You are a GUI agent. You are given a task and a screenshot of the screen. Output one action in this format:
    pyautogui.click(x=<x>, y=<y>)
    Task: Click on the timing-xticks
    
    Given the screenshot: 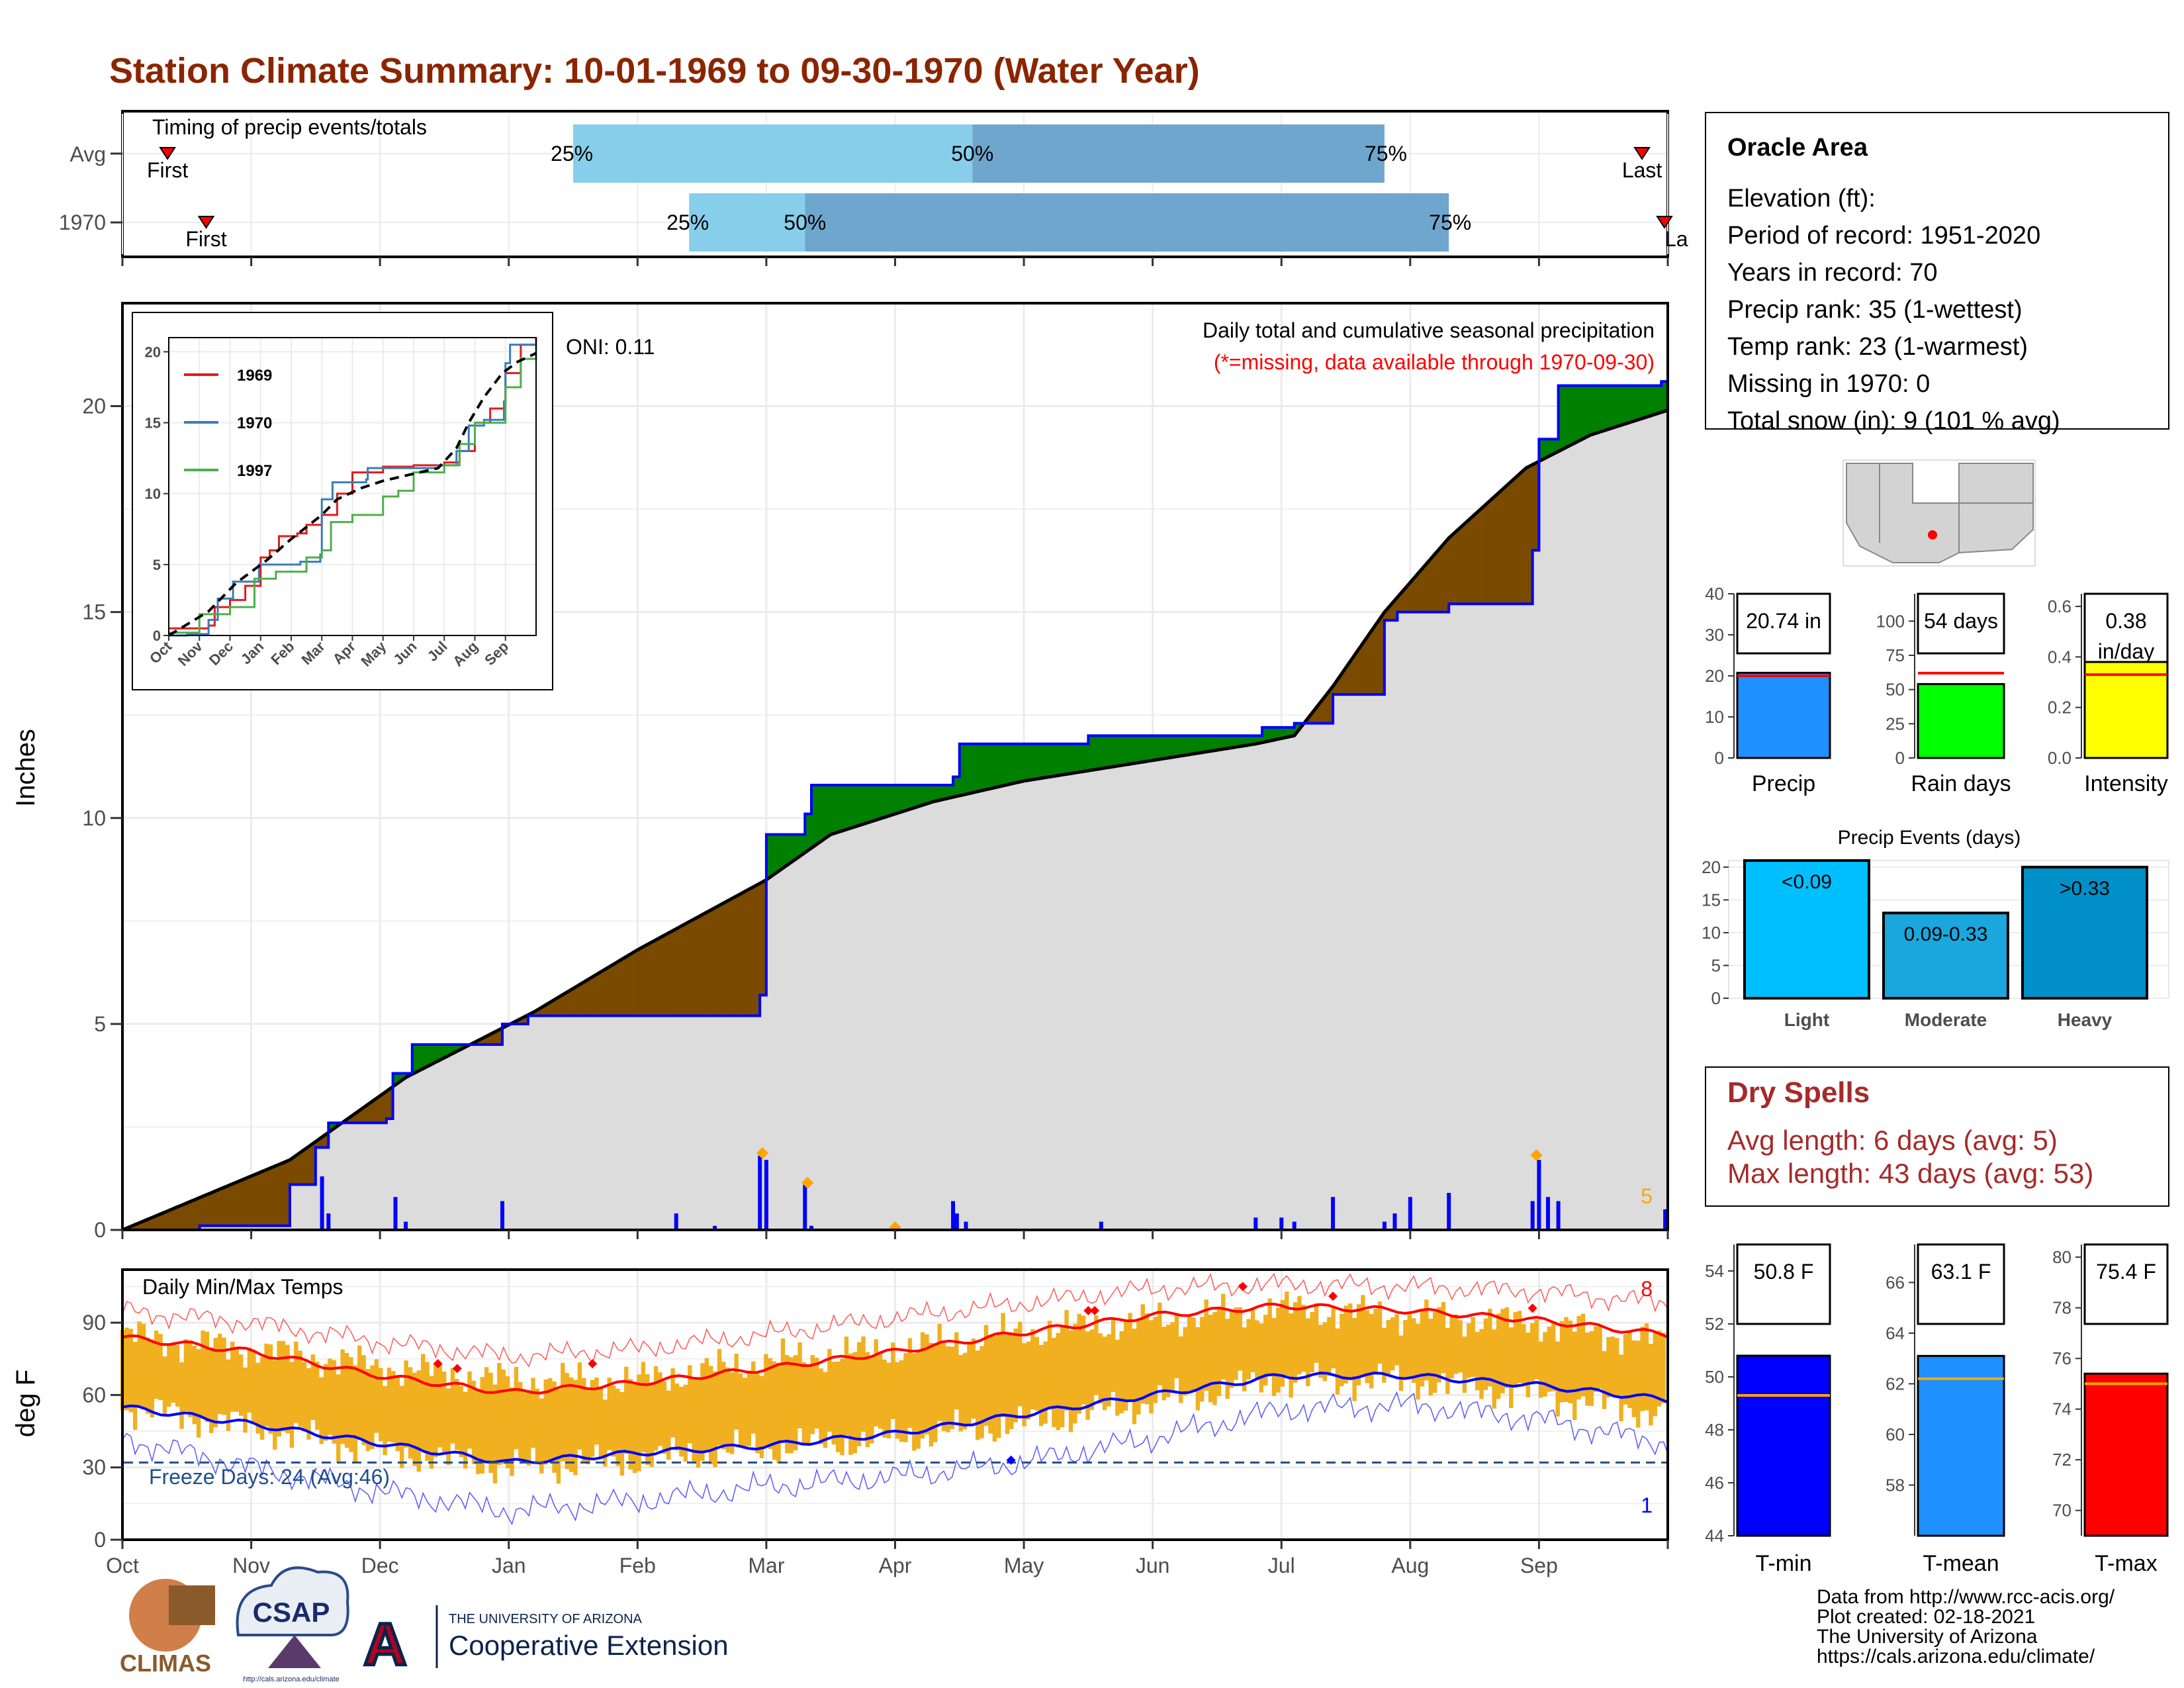 What is the action you would take?
    pyautogui.click(x=890, y=209)
    